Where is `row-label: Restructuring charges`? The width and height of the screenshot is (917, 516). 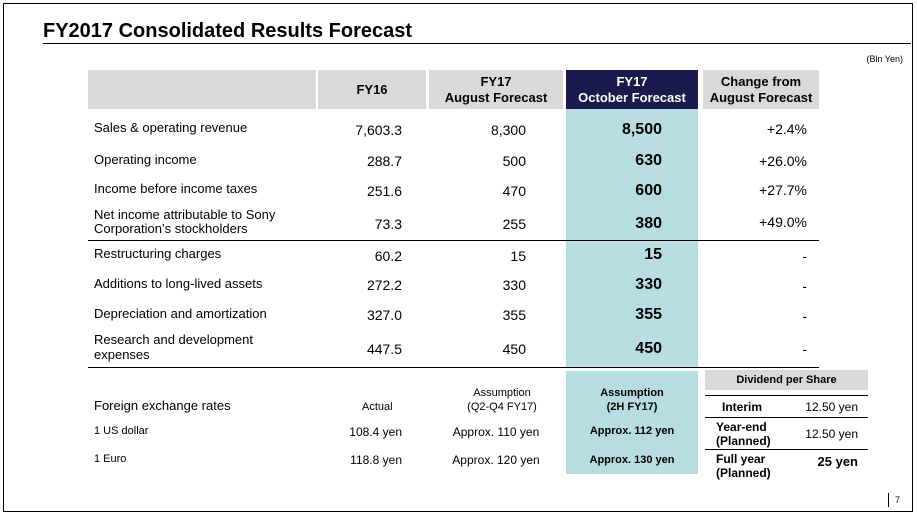
row-label: Restructuring charges is located at coordinates (158, 253).